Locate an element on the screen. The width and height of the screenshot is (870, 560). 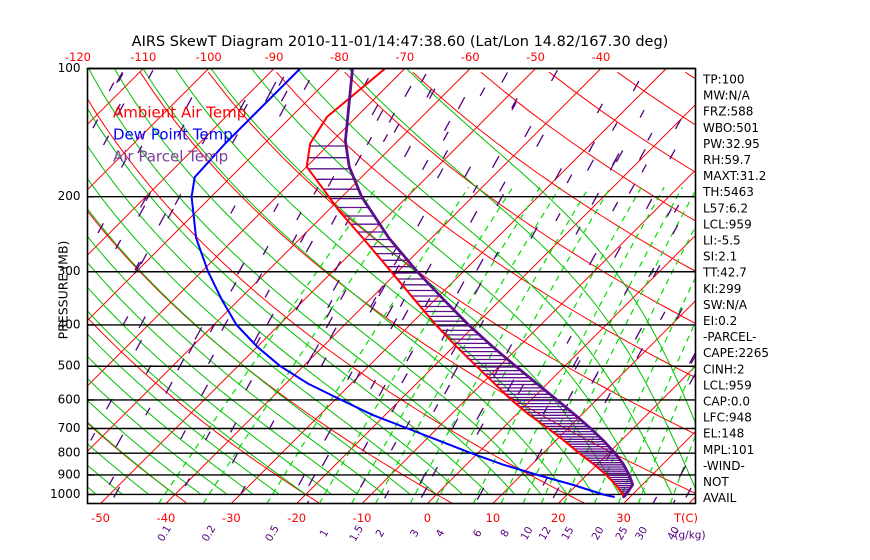
panel-row: PW:32.95 is located at coordinates (731, 144).